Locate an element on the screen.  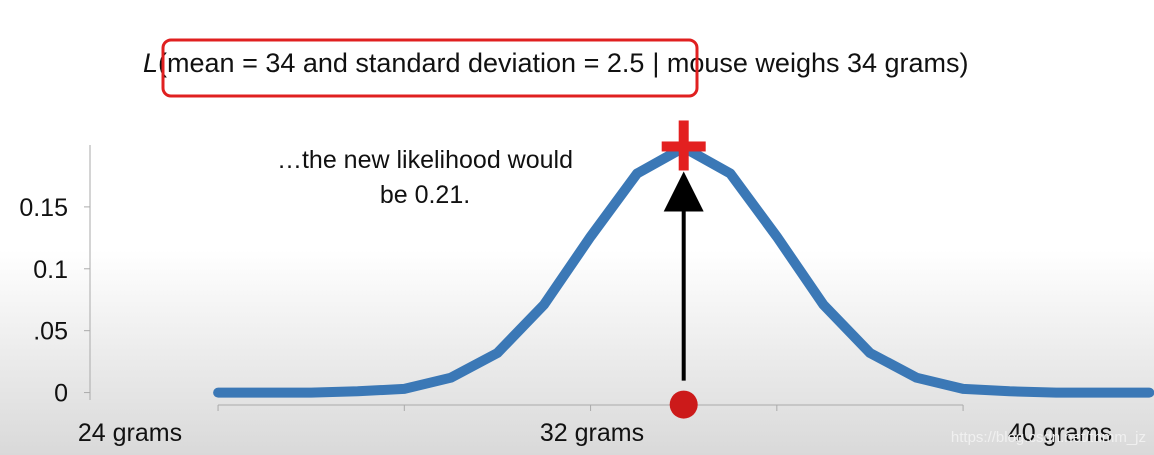
highlight-box is located at coordinates (430, 68).